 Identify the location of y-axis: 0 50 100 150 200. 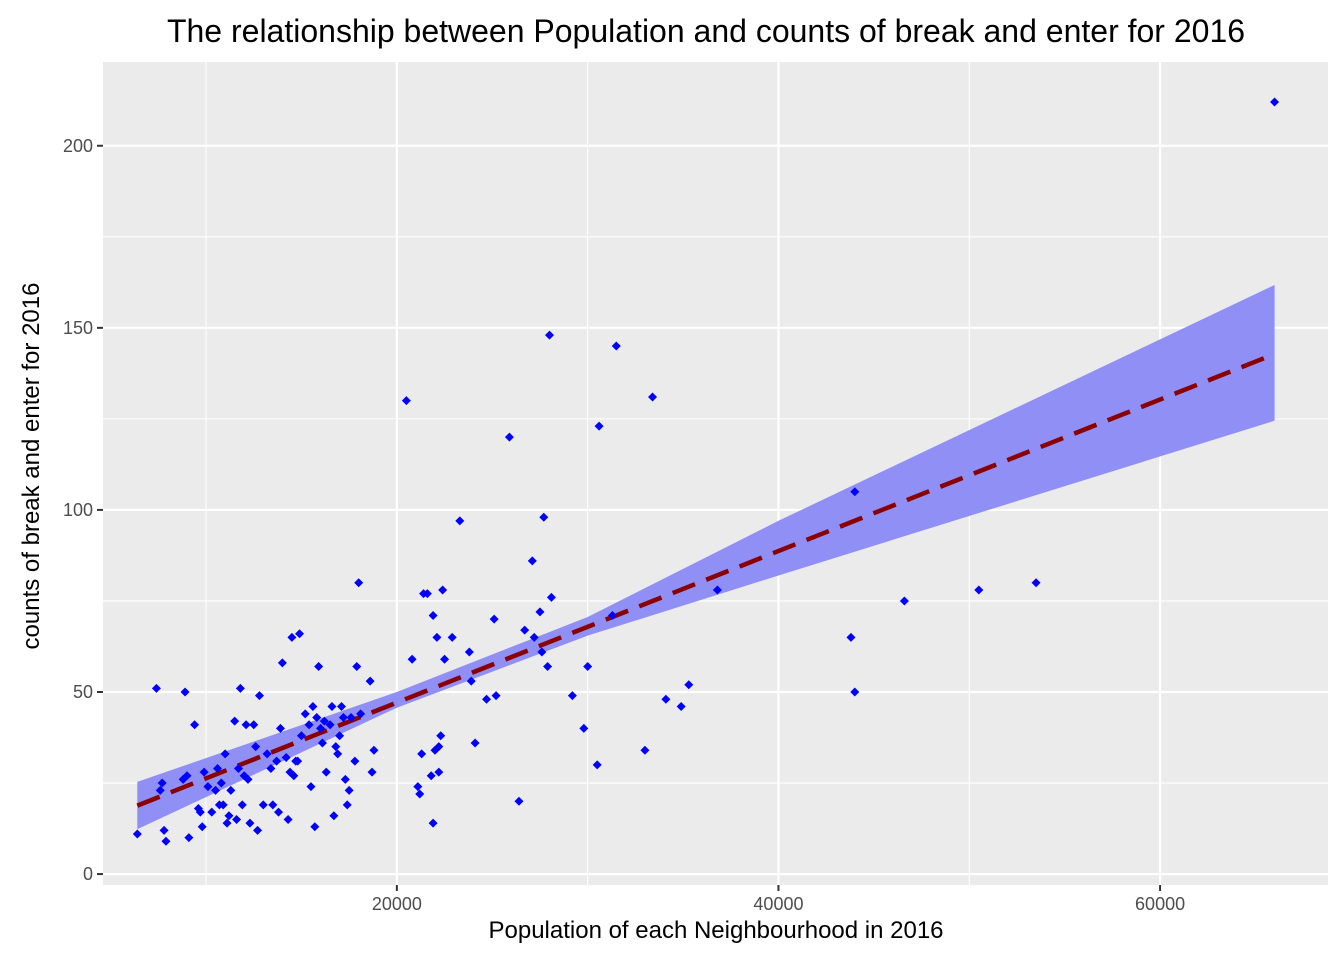
(83, 510).